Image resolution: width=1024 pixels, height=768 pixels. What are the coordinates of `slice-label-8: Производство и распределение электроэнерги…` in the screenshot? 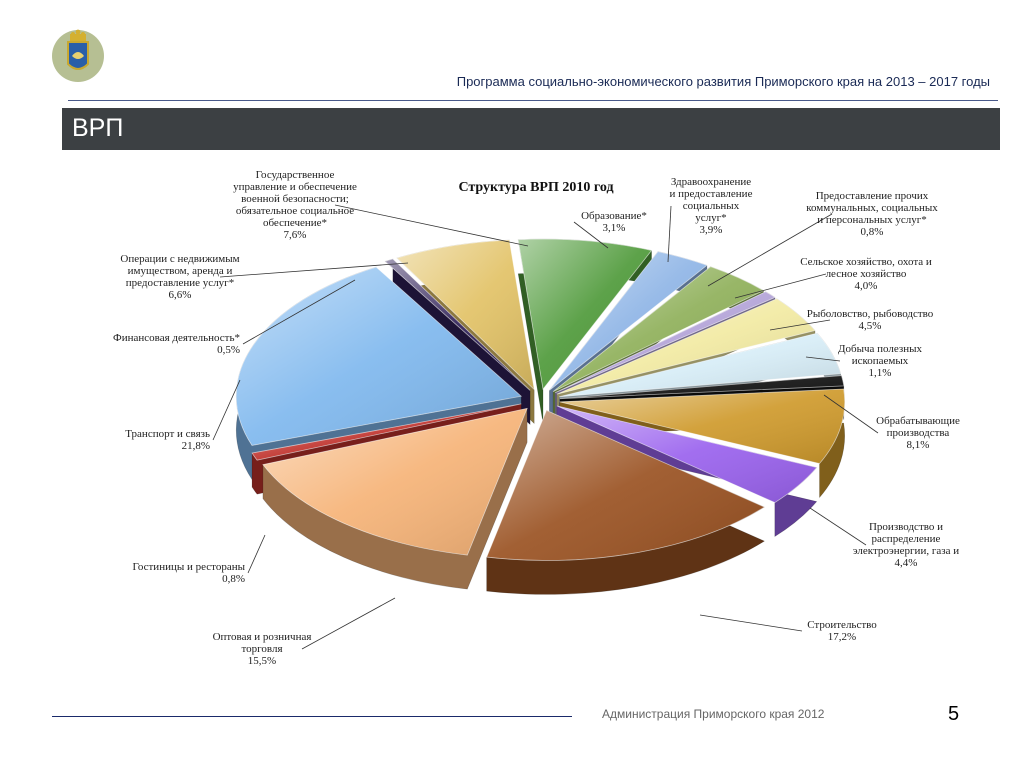 It's located at (906, 545).